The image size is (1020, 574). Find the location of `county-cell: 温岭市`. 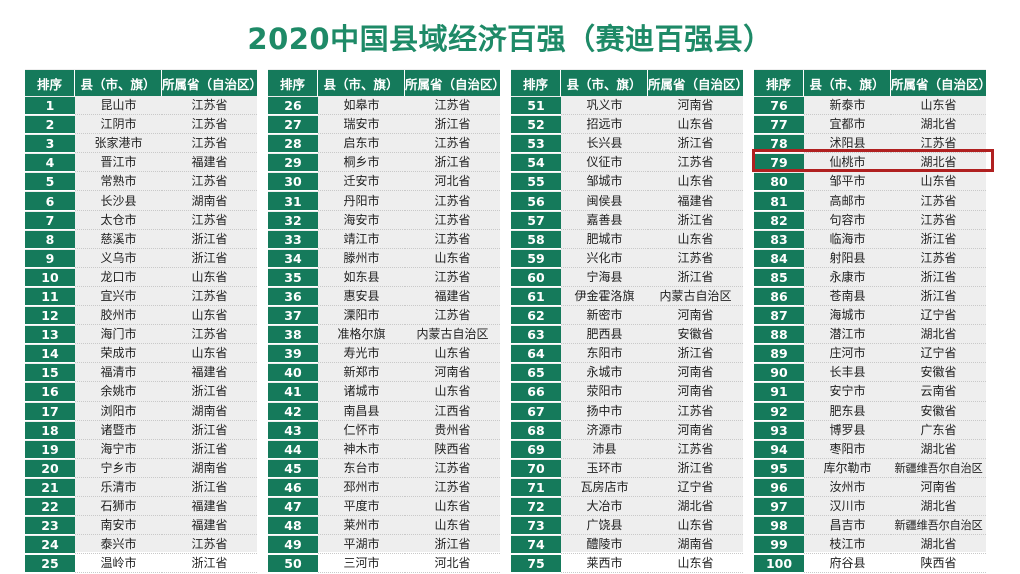

county-cell: 温岭市 is located at coordinates (118, 564).